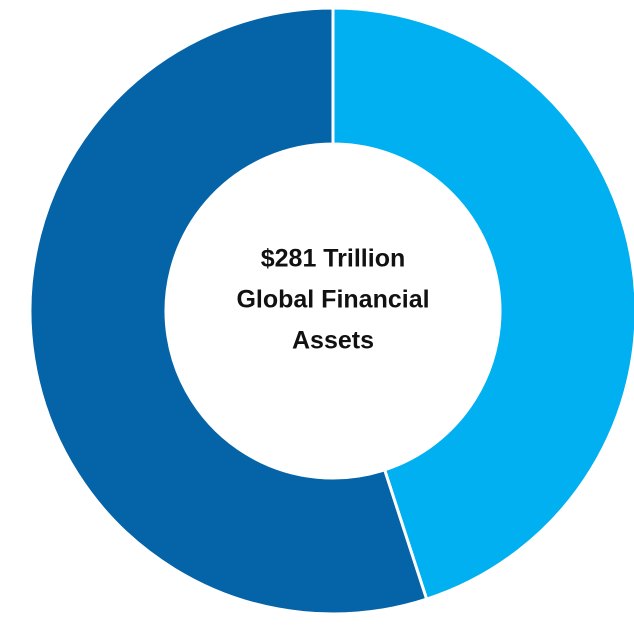 This screenshot has height=628, width=634. What do you see at coordinates (333, 341) in the screenshot?
I see `center-label: Assets` at bounding box center [333, 341].